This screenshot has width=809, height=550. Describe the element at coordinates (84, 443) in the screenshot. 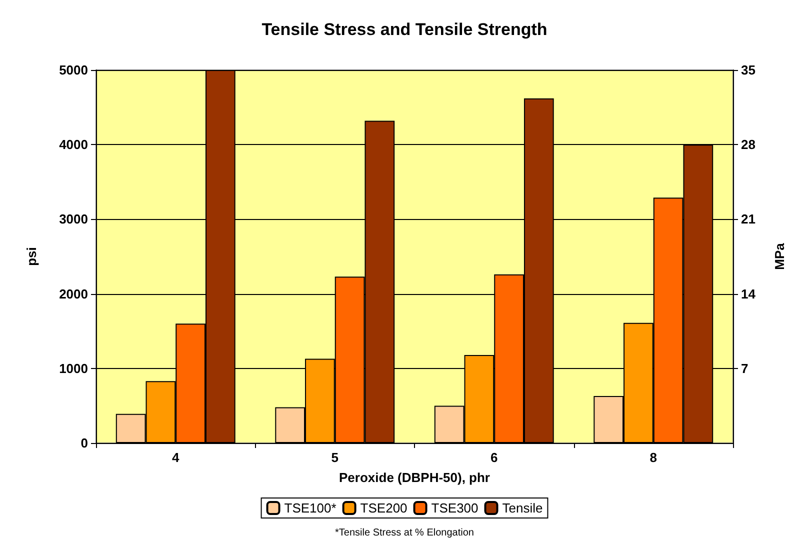

I see `y-tick-label: 0` at that location.